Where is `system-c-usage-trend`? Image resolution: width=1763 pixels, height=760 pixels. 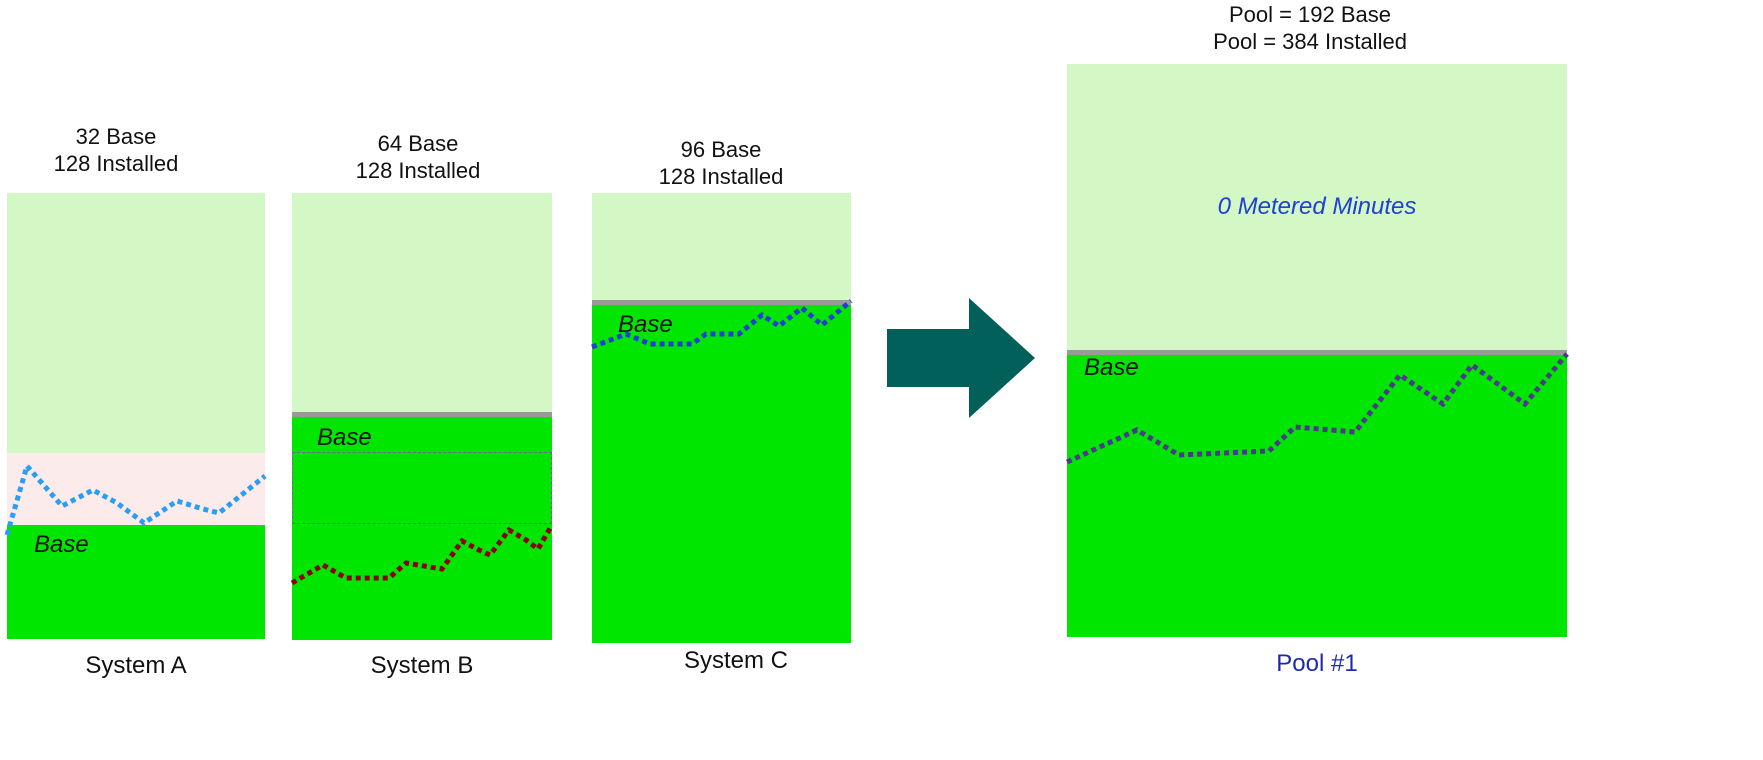 system-c-usage-trend is located at coordinates (722, 324).